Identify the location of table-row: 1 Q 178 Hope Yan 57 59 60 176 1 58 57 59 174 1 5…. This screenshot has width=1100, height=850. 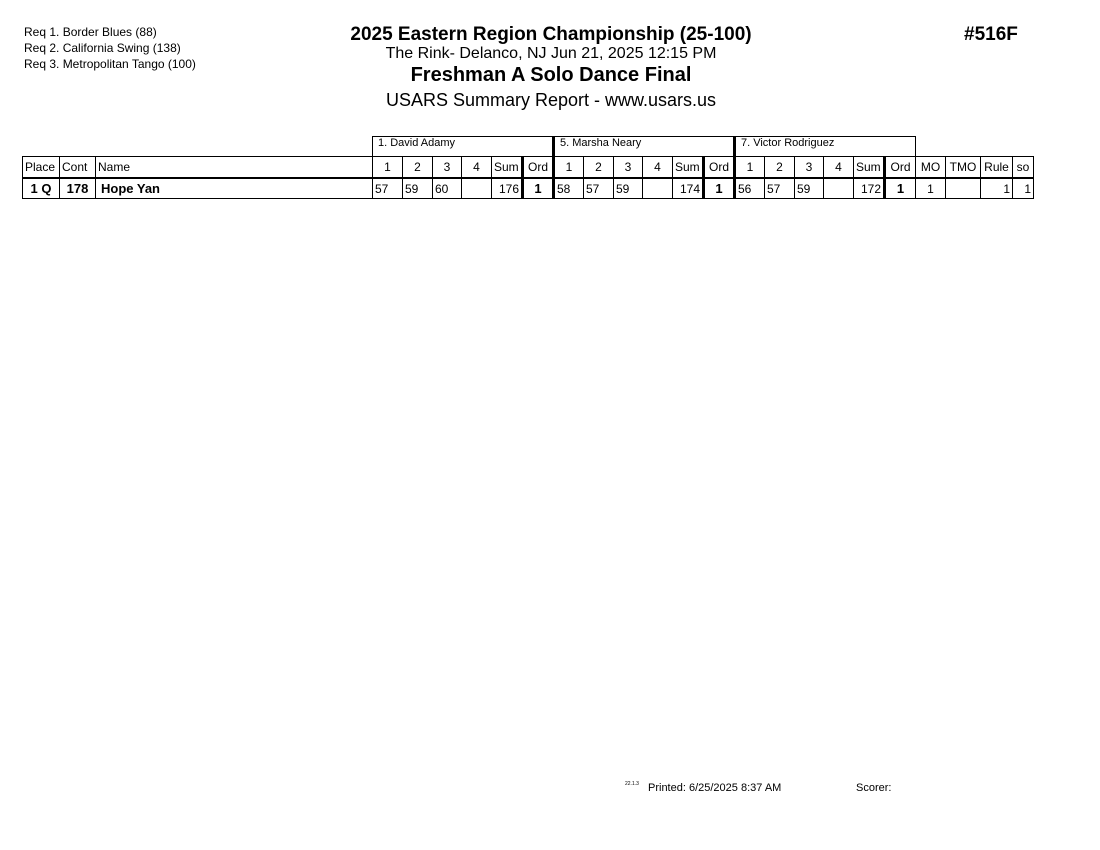
(528, 188).